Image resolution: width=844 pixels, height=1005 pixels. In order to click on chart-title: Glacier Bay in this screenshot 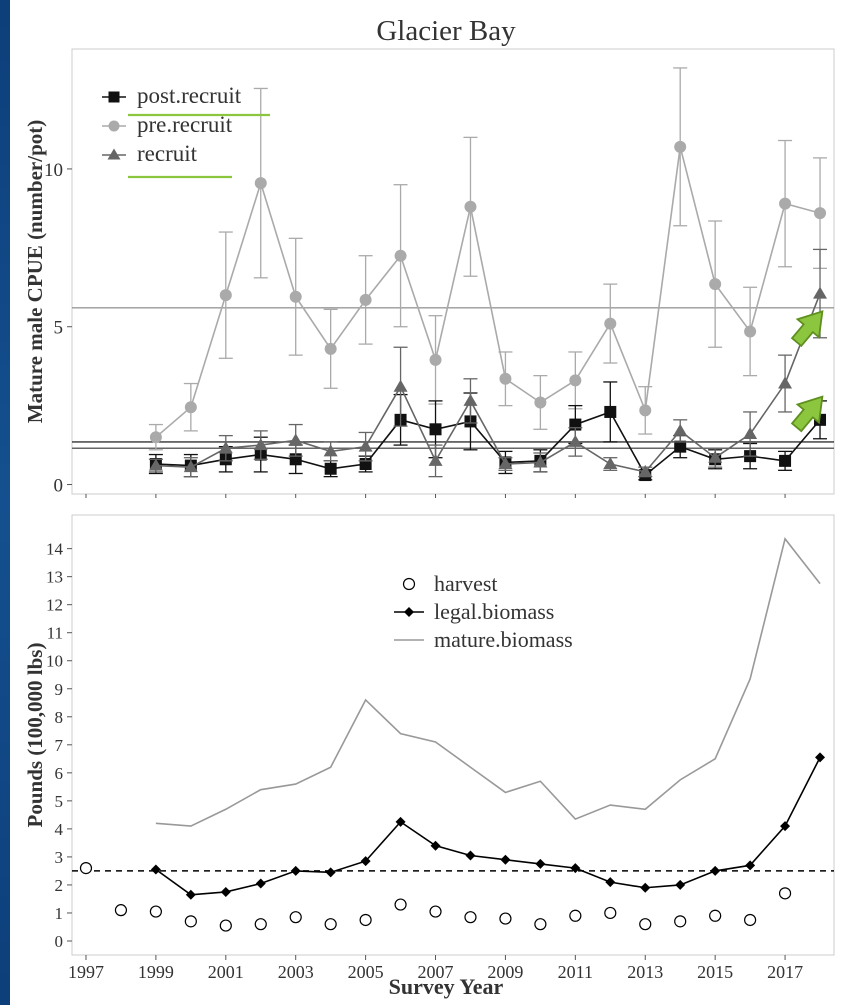, I will do `click(446, 31)`.